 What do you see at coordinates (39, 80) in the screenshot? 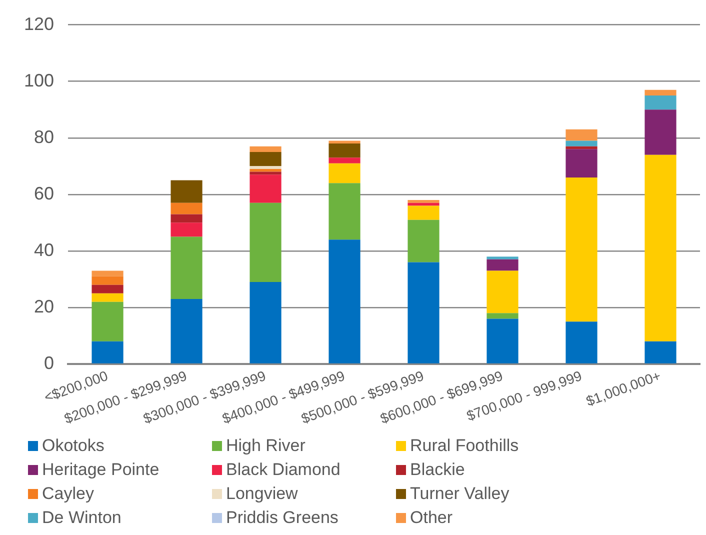
I see `y-tick-label: 100` at bounding box center [39, 80].